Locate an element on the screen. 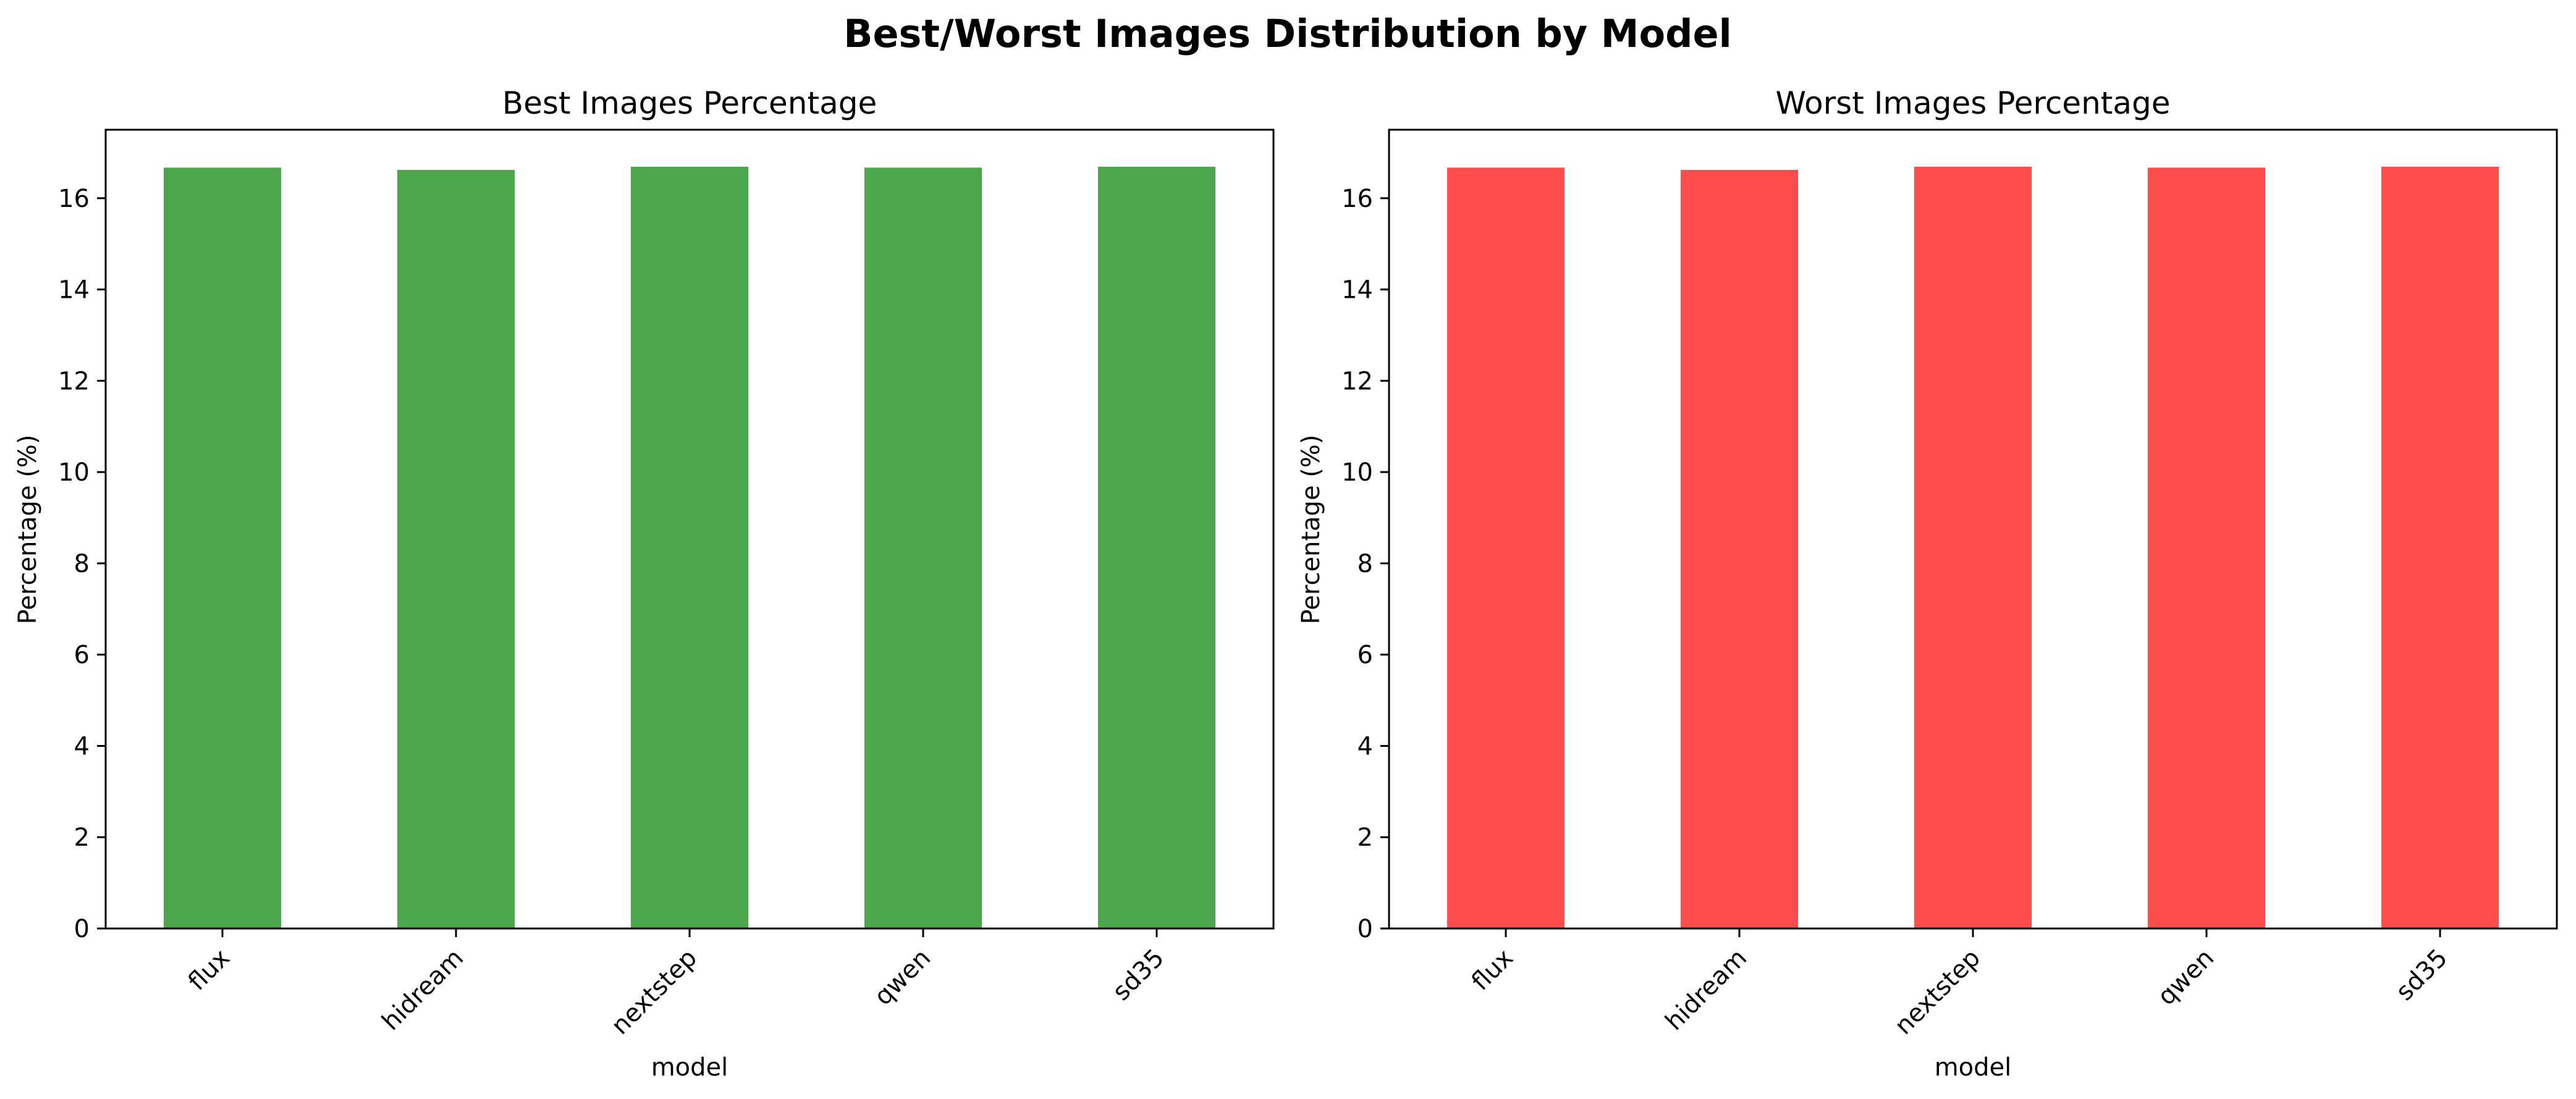  chart-best-x-tick-label: nextstep is located at coordinates (654, 992).